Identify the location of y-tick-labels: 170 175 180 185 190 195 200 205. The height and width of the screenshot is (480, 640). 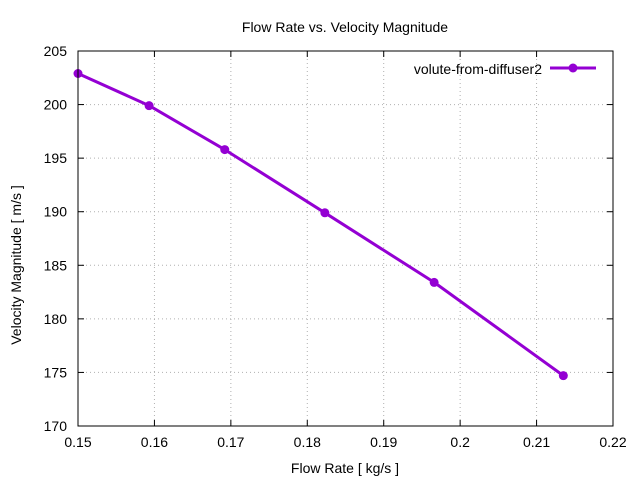
(56, 238).